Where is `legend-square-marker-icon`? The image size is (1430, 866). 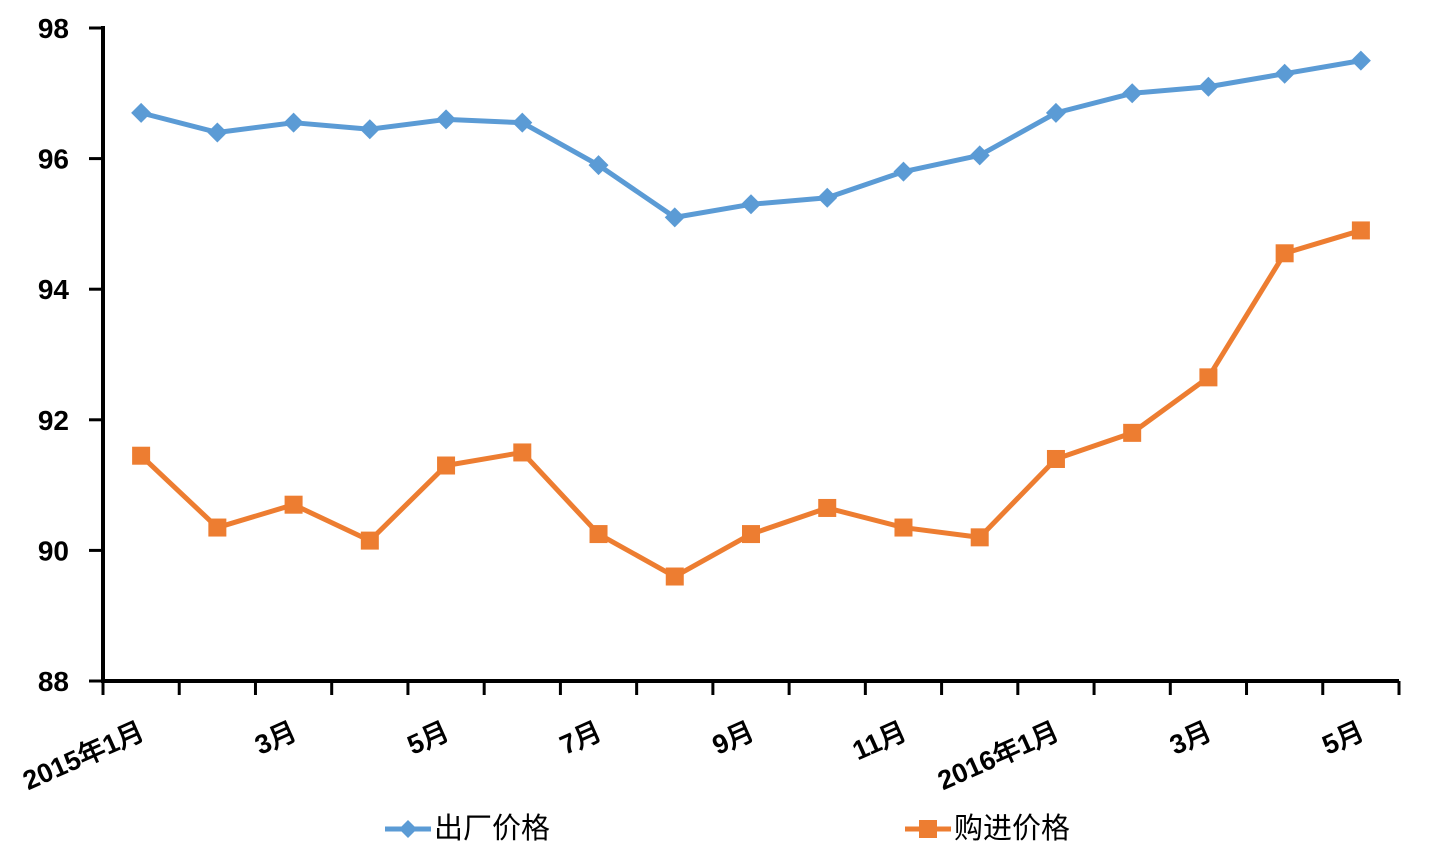
legend-square-marker-icon is located at coordinates (928, 829).